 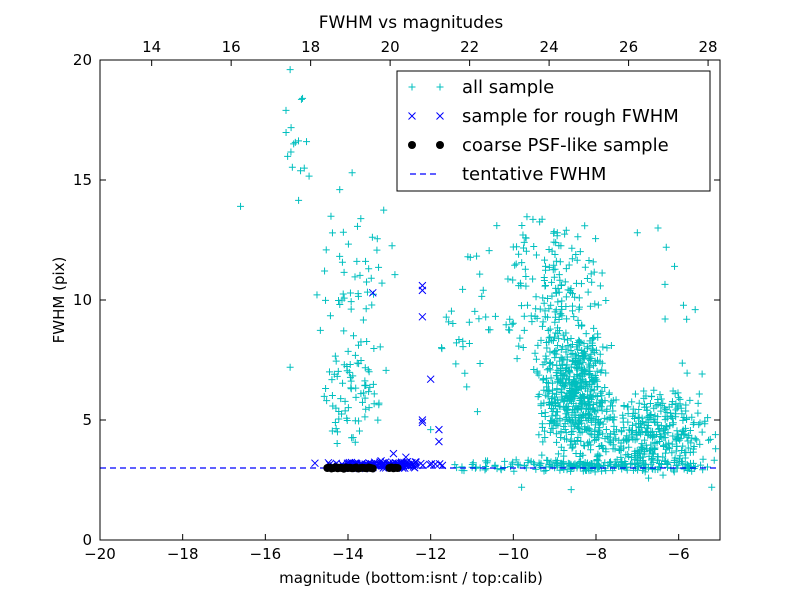 What do you see at coordinates (430, 464) in the screenshot?
I see `x-point` at bounding box center [430, 464].